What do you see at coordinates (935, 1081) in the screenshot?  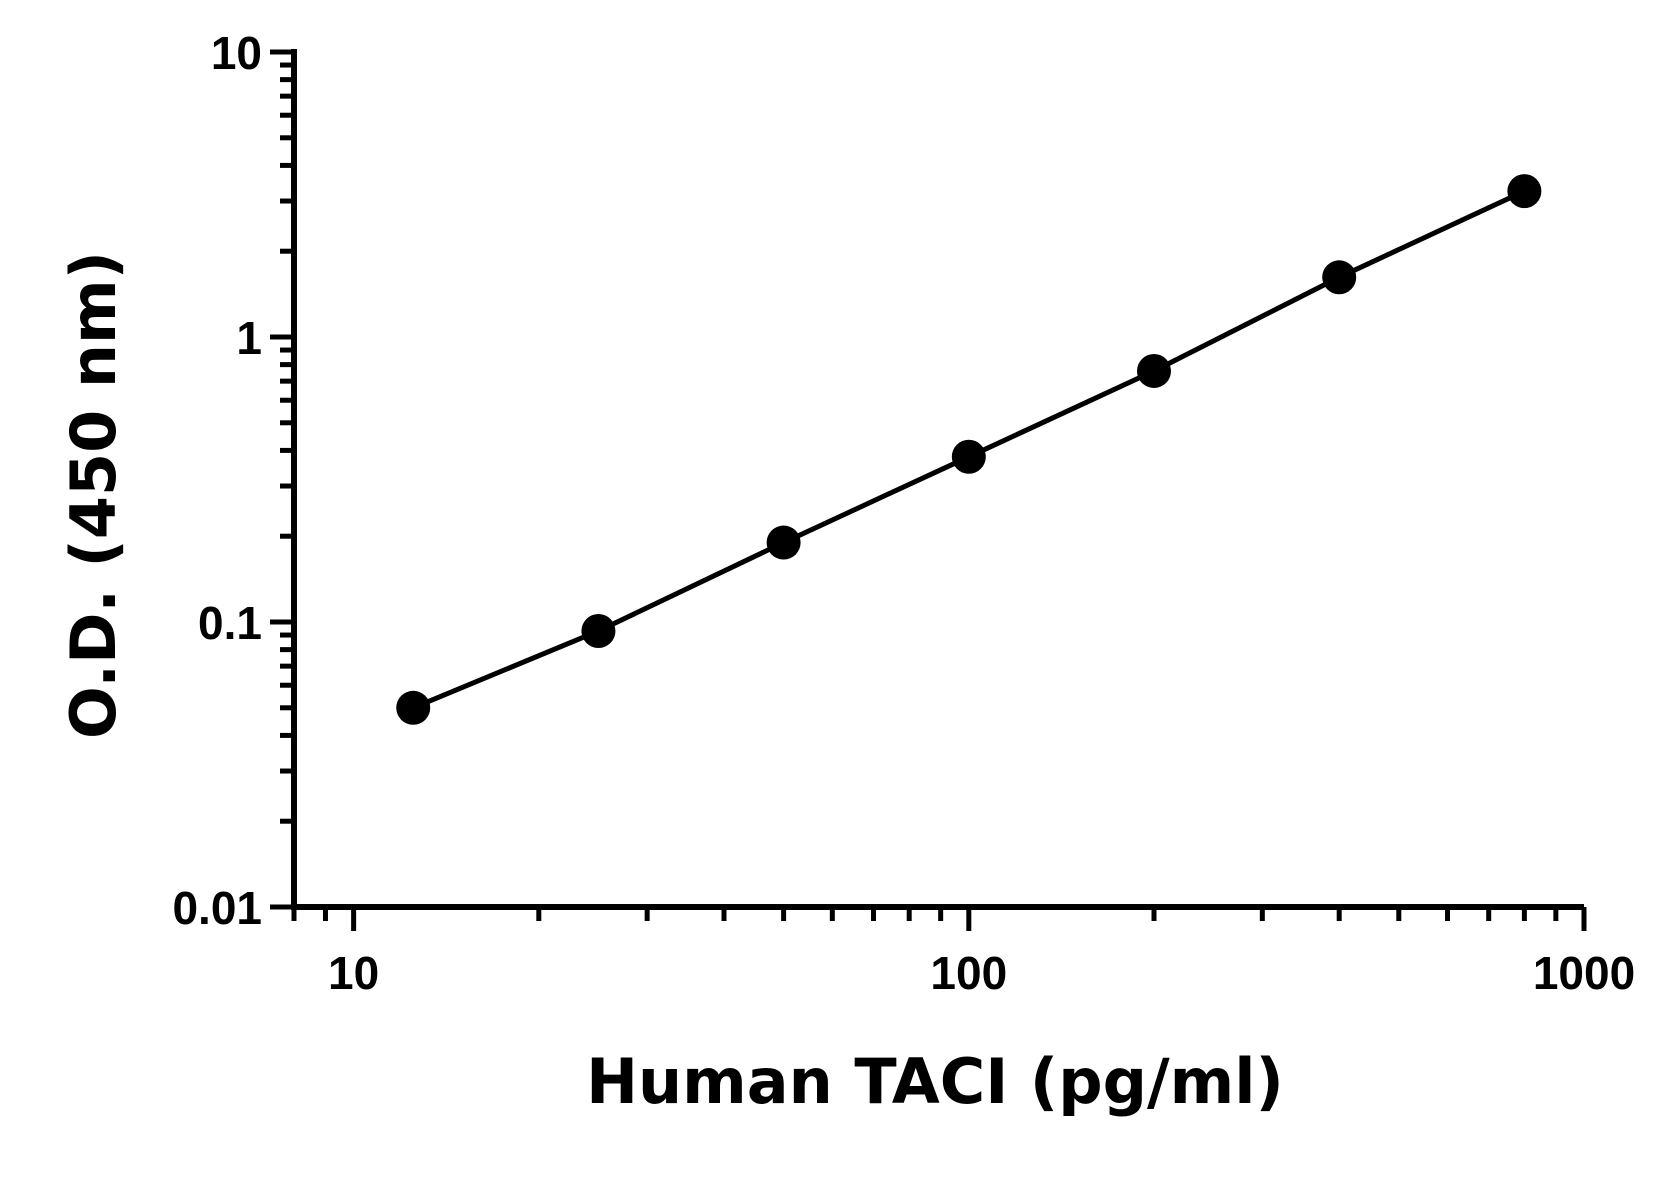 I see `x-axis-title: Human TACI (pg/ml)` at bounding box center [935, 1081].